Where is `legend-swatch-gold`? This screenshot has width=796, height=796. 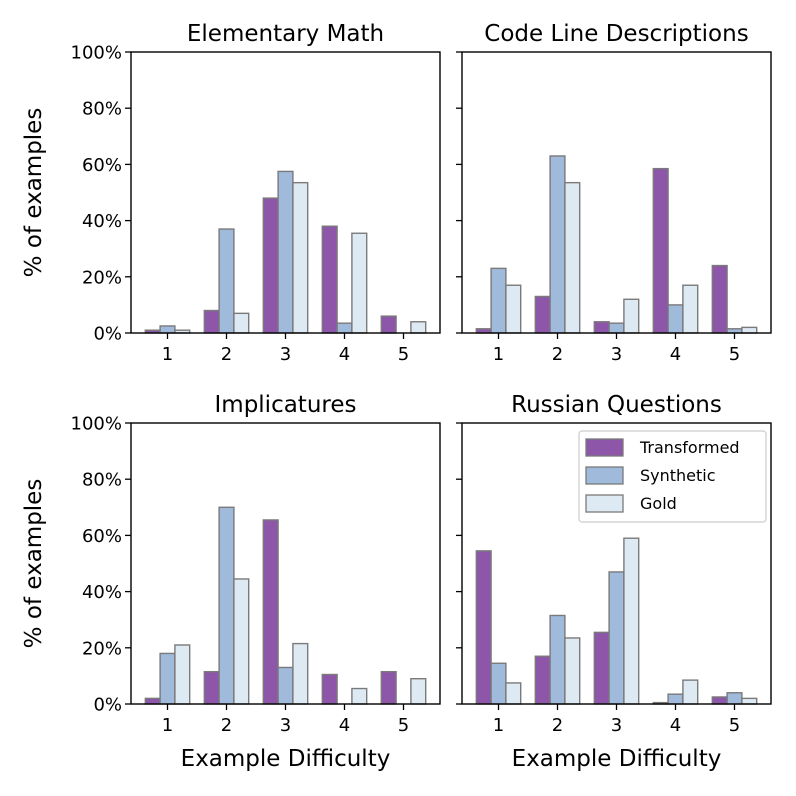
legend-swatch-gold is located at coordinates (604, 503).